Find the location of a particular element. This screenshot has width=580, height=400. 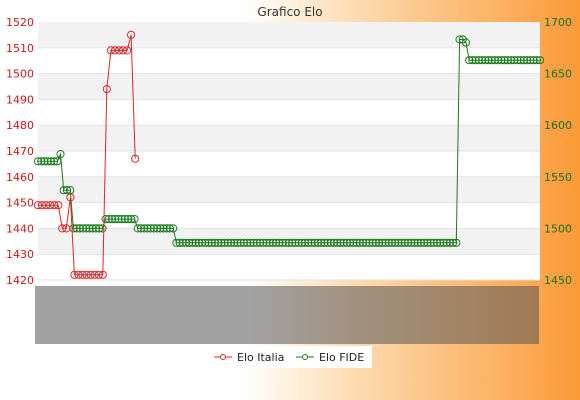

right-axis: 1450 1500 1550 1600 1650 1700 is located at coordinates (558, 151).